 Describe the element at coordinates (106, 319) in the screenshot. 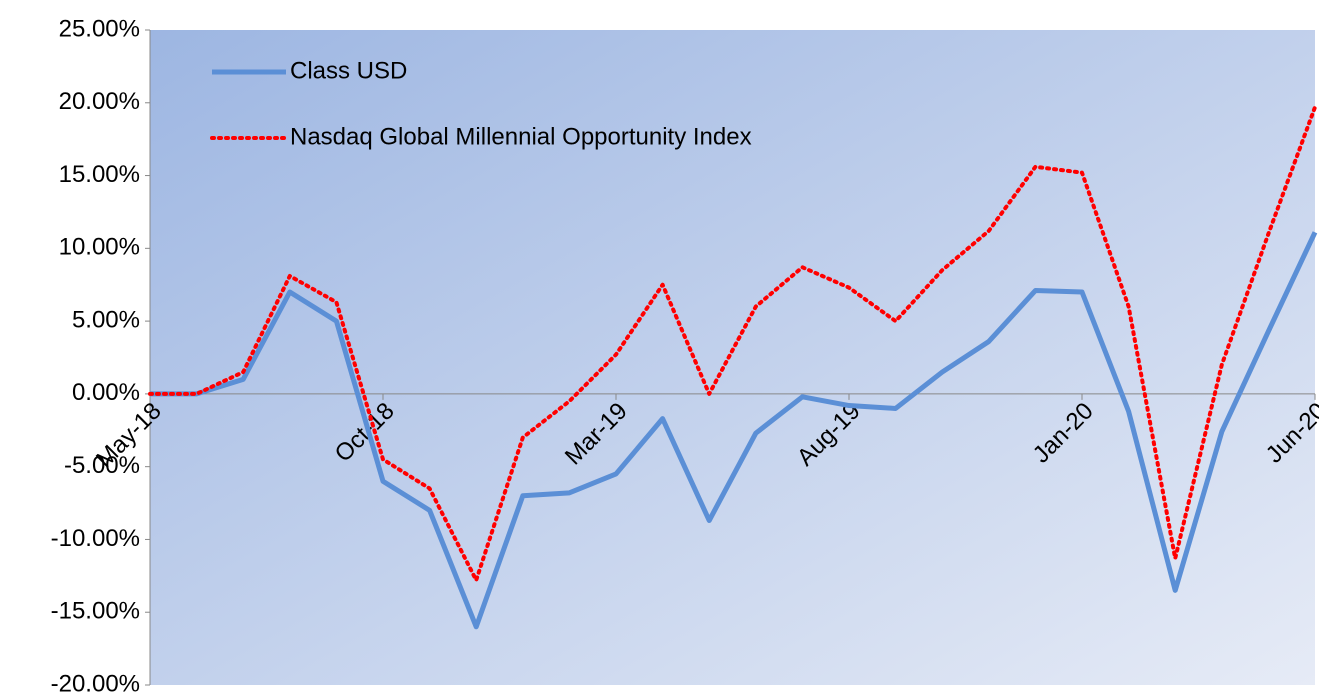

I see `y-tick-label: 5.00%` at that location.